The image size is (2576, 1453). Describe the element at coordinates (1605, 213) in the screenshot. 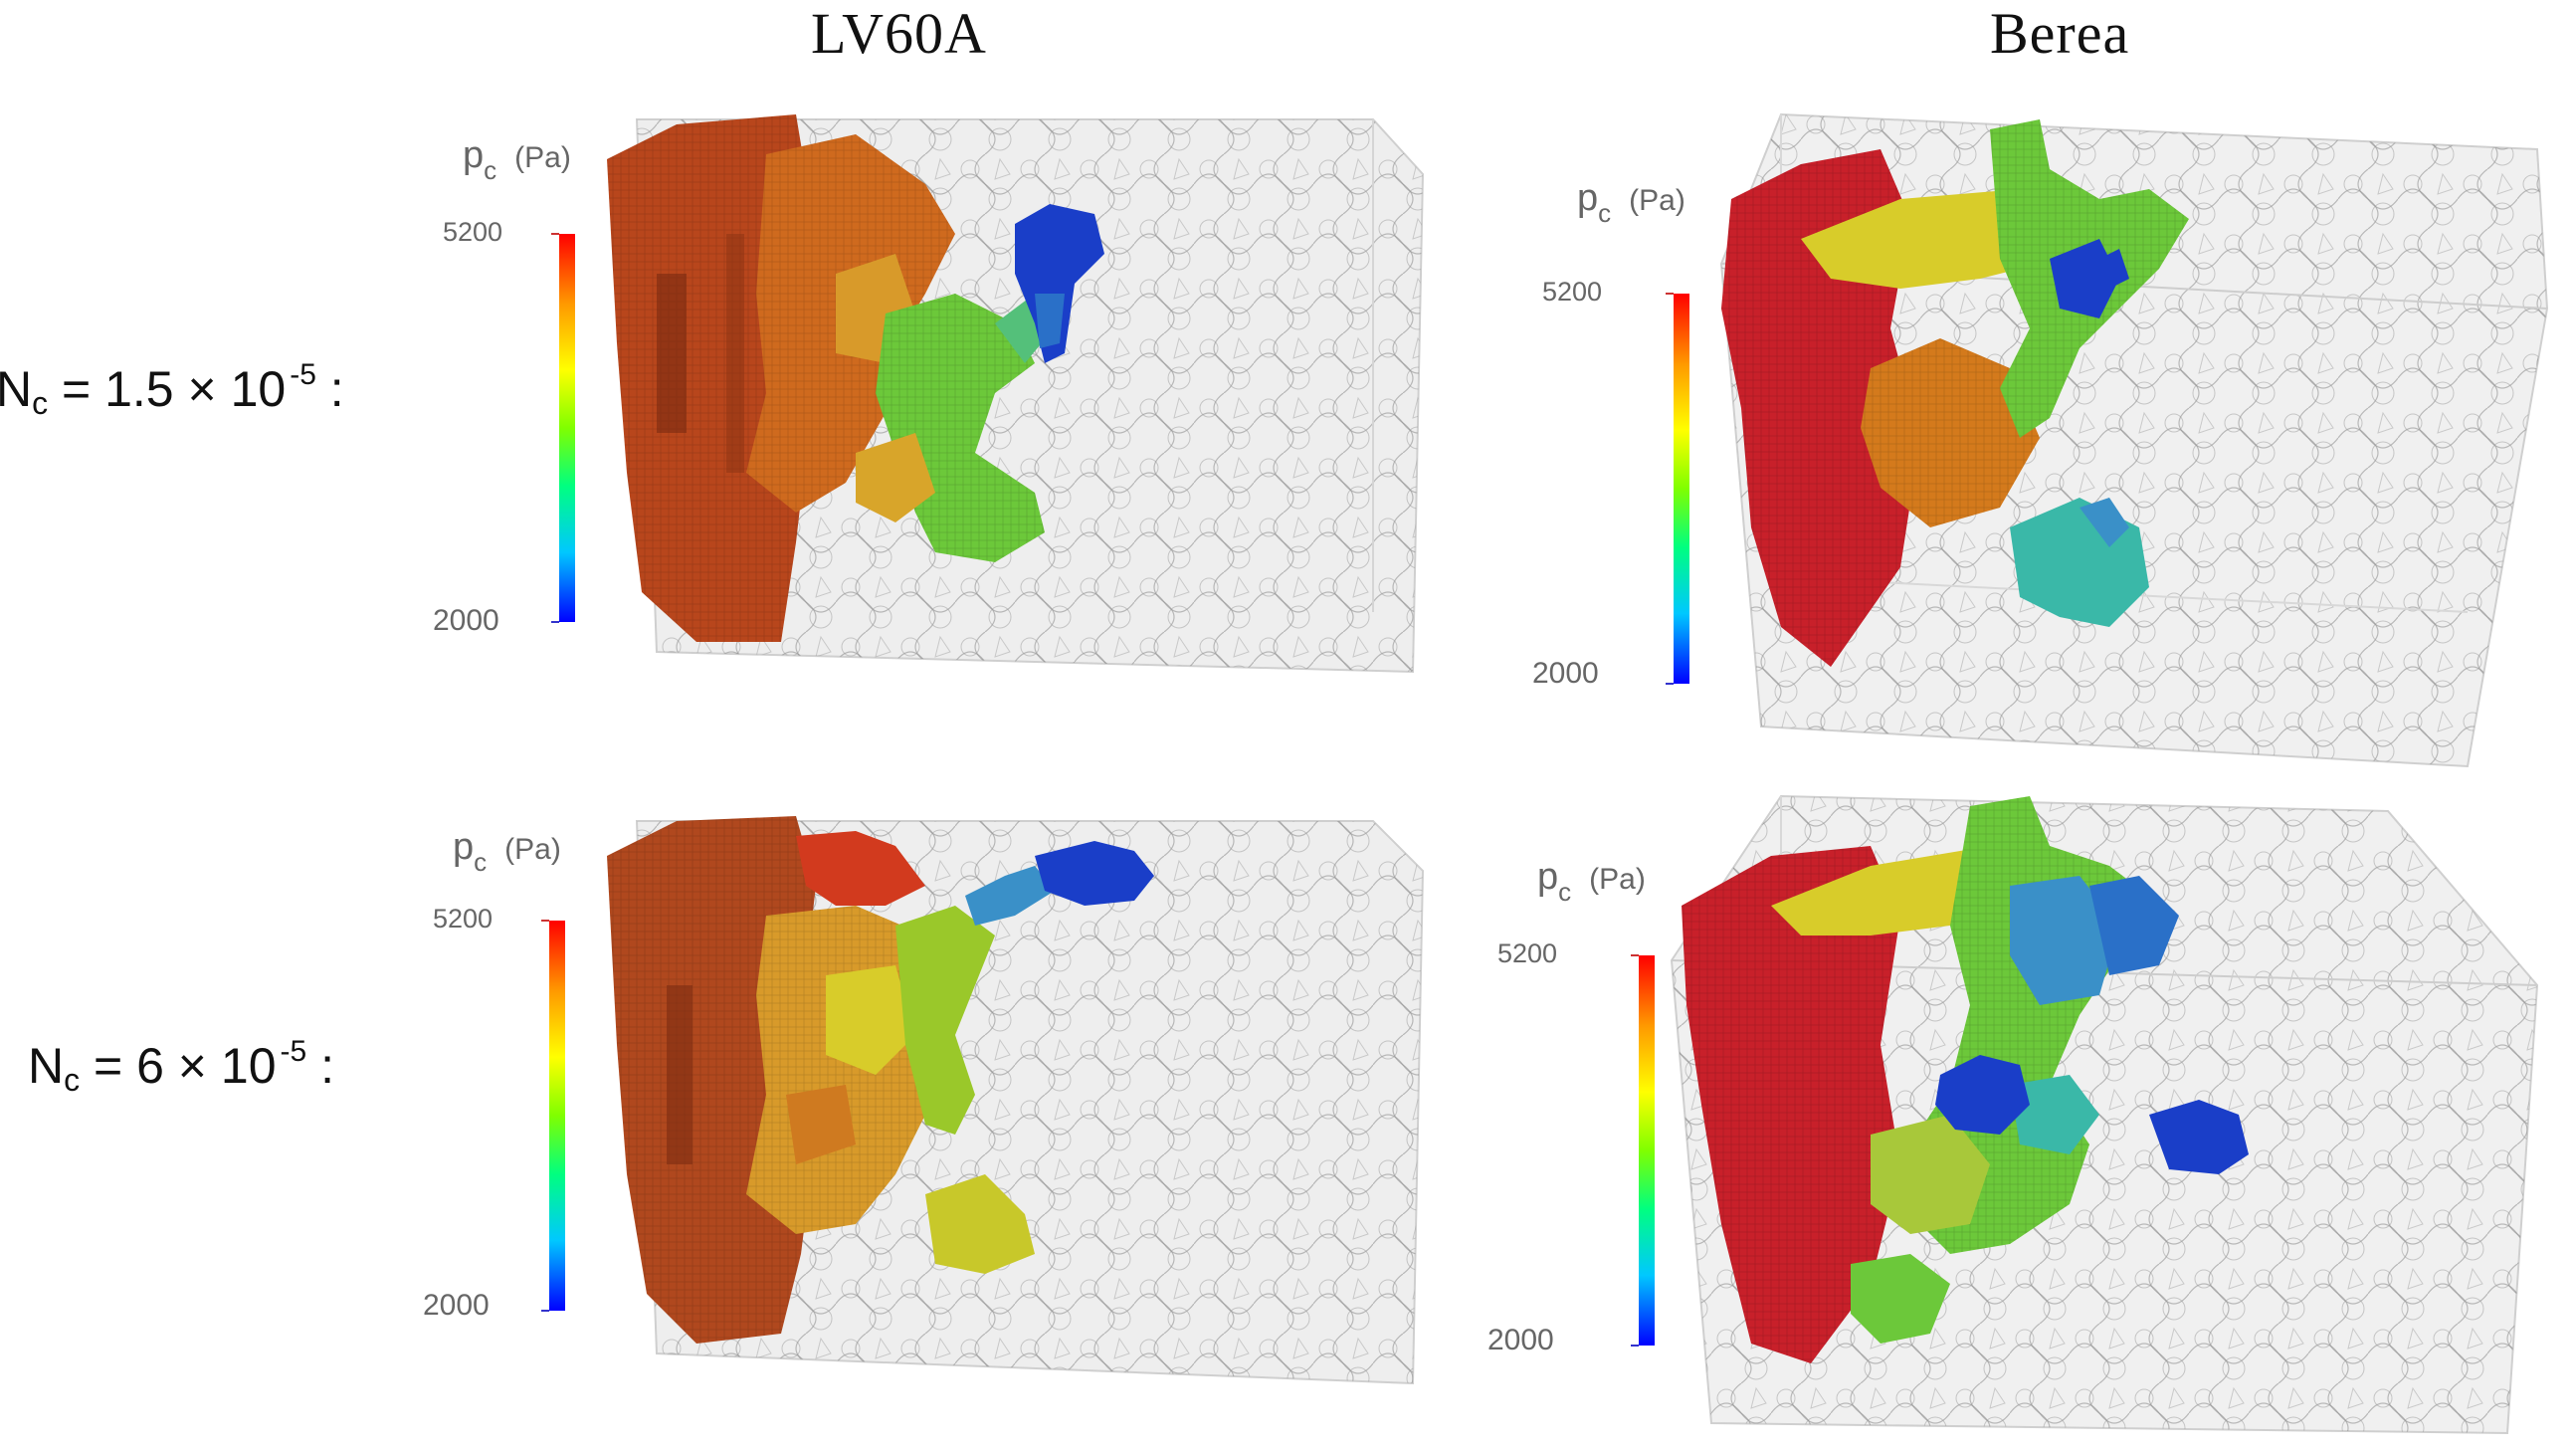

I see `colorbar-symbol-sub-2: c` at that location.